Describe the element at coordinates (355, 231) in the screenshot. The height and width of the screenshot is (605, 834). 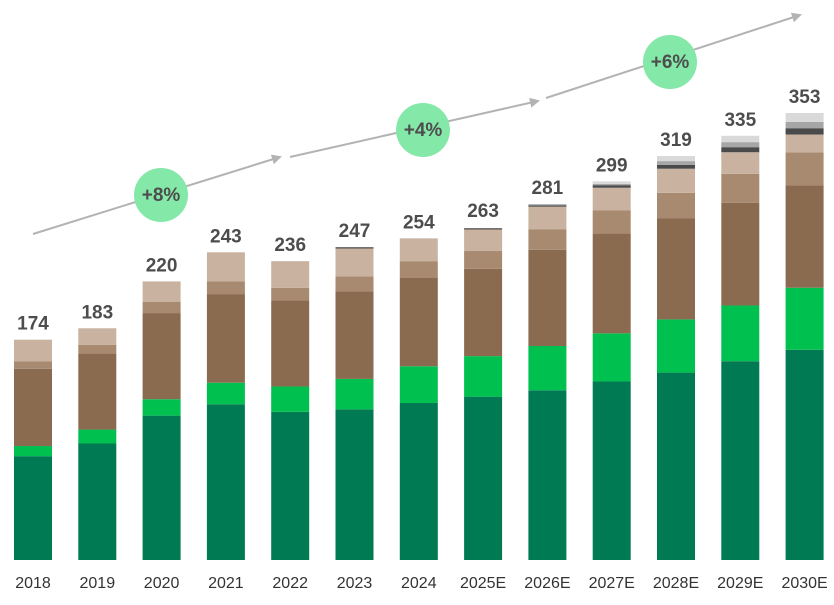
I see `total-label: 247` at that location.